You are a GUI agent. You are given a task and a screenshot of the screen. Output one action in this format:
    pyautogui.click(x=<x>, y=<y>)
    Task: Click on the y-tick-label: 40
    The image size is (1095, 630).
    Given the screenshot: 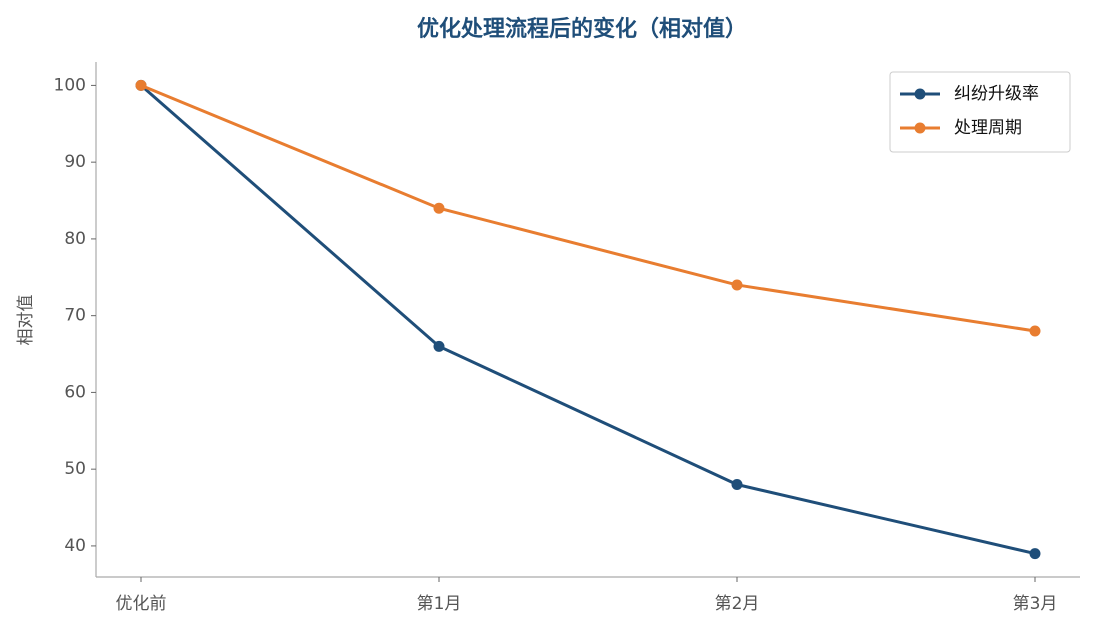 What is the action you would take?
    pyautogui.click(x=75, y=546)
    